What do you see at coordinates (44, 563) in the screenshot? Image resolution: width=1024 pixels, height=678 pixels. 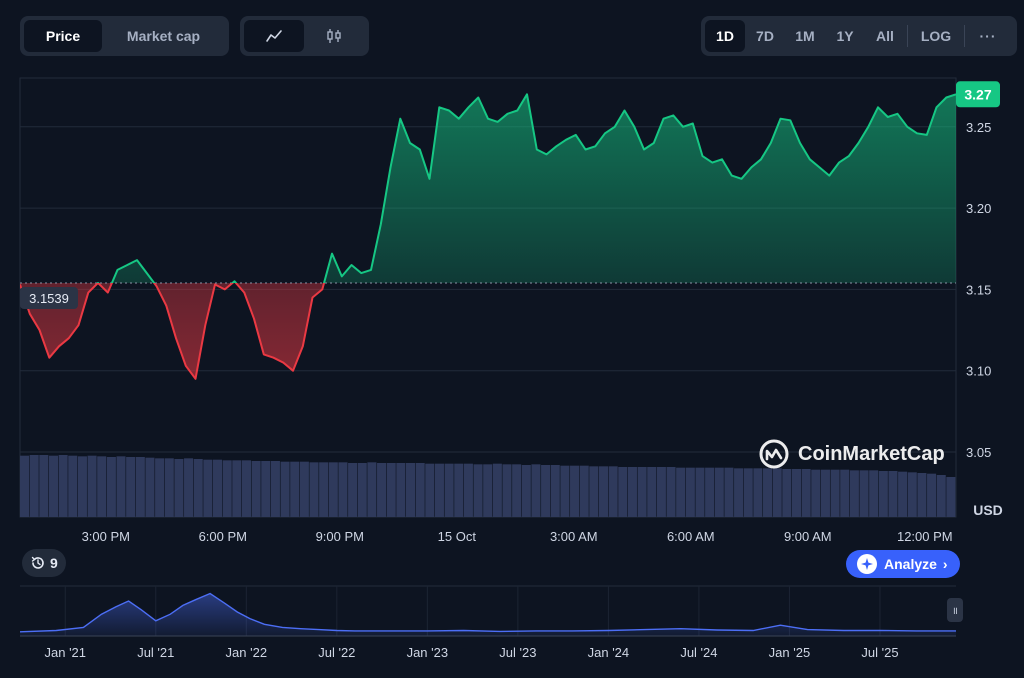 I see `history-button: 9` at bounding box center [44, 563].